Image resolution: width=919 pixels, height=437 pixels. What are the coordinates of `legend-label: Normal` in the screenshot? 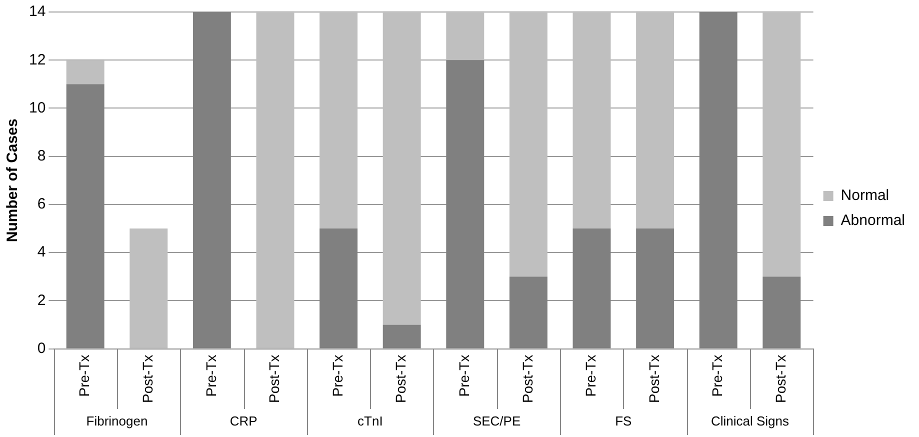 It's located at (865, 195).